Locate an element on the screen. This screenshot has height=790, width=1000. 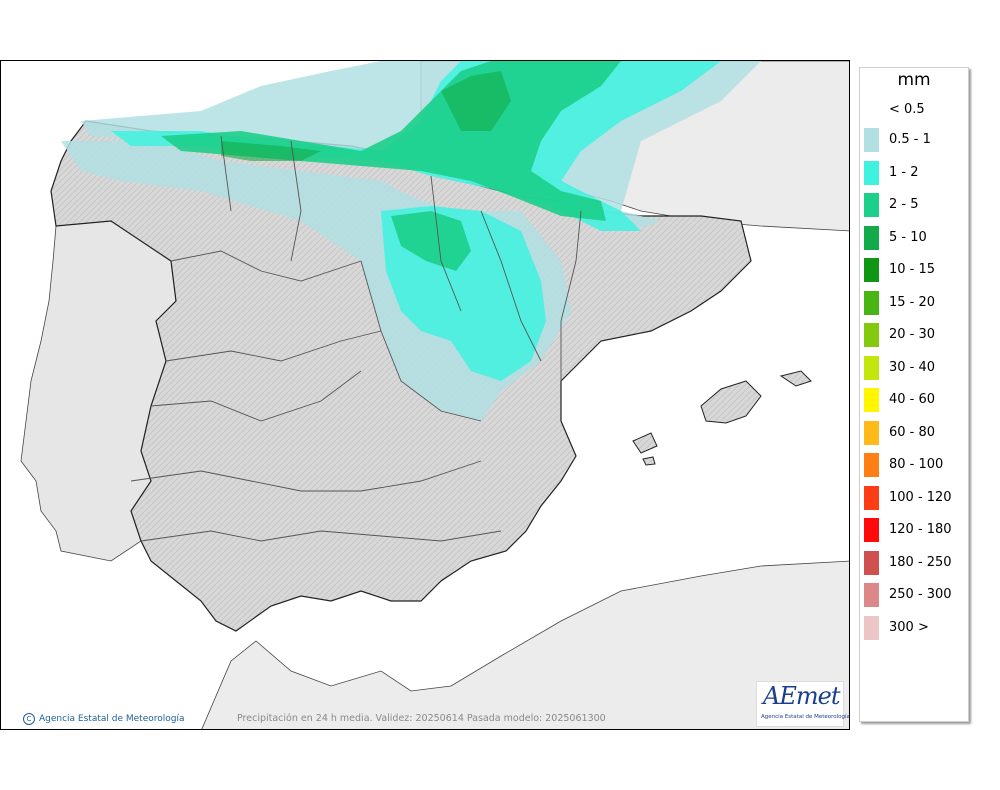
legend-label: 0.5 - 1 is located at coordinates (910, 139).